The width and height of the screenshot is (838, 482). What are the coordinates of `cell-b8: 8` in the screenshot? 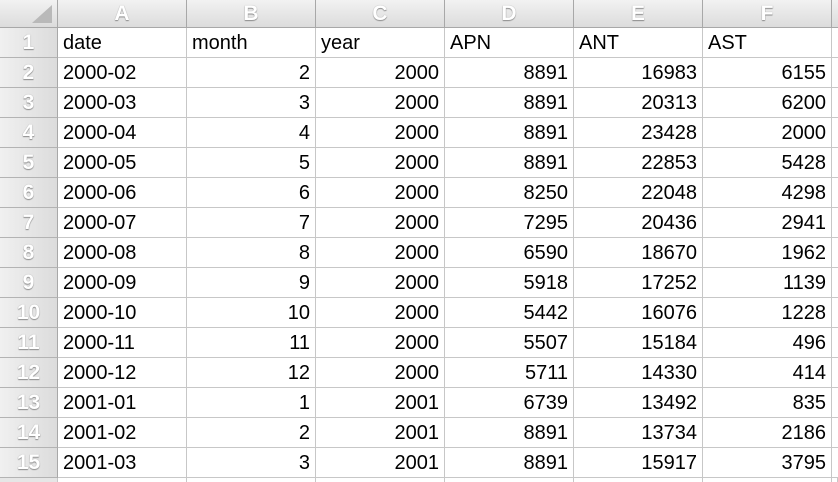 It's located at (251, 253).